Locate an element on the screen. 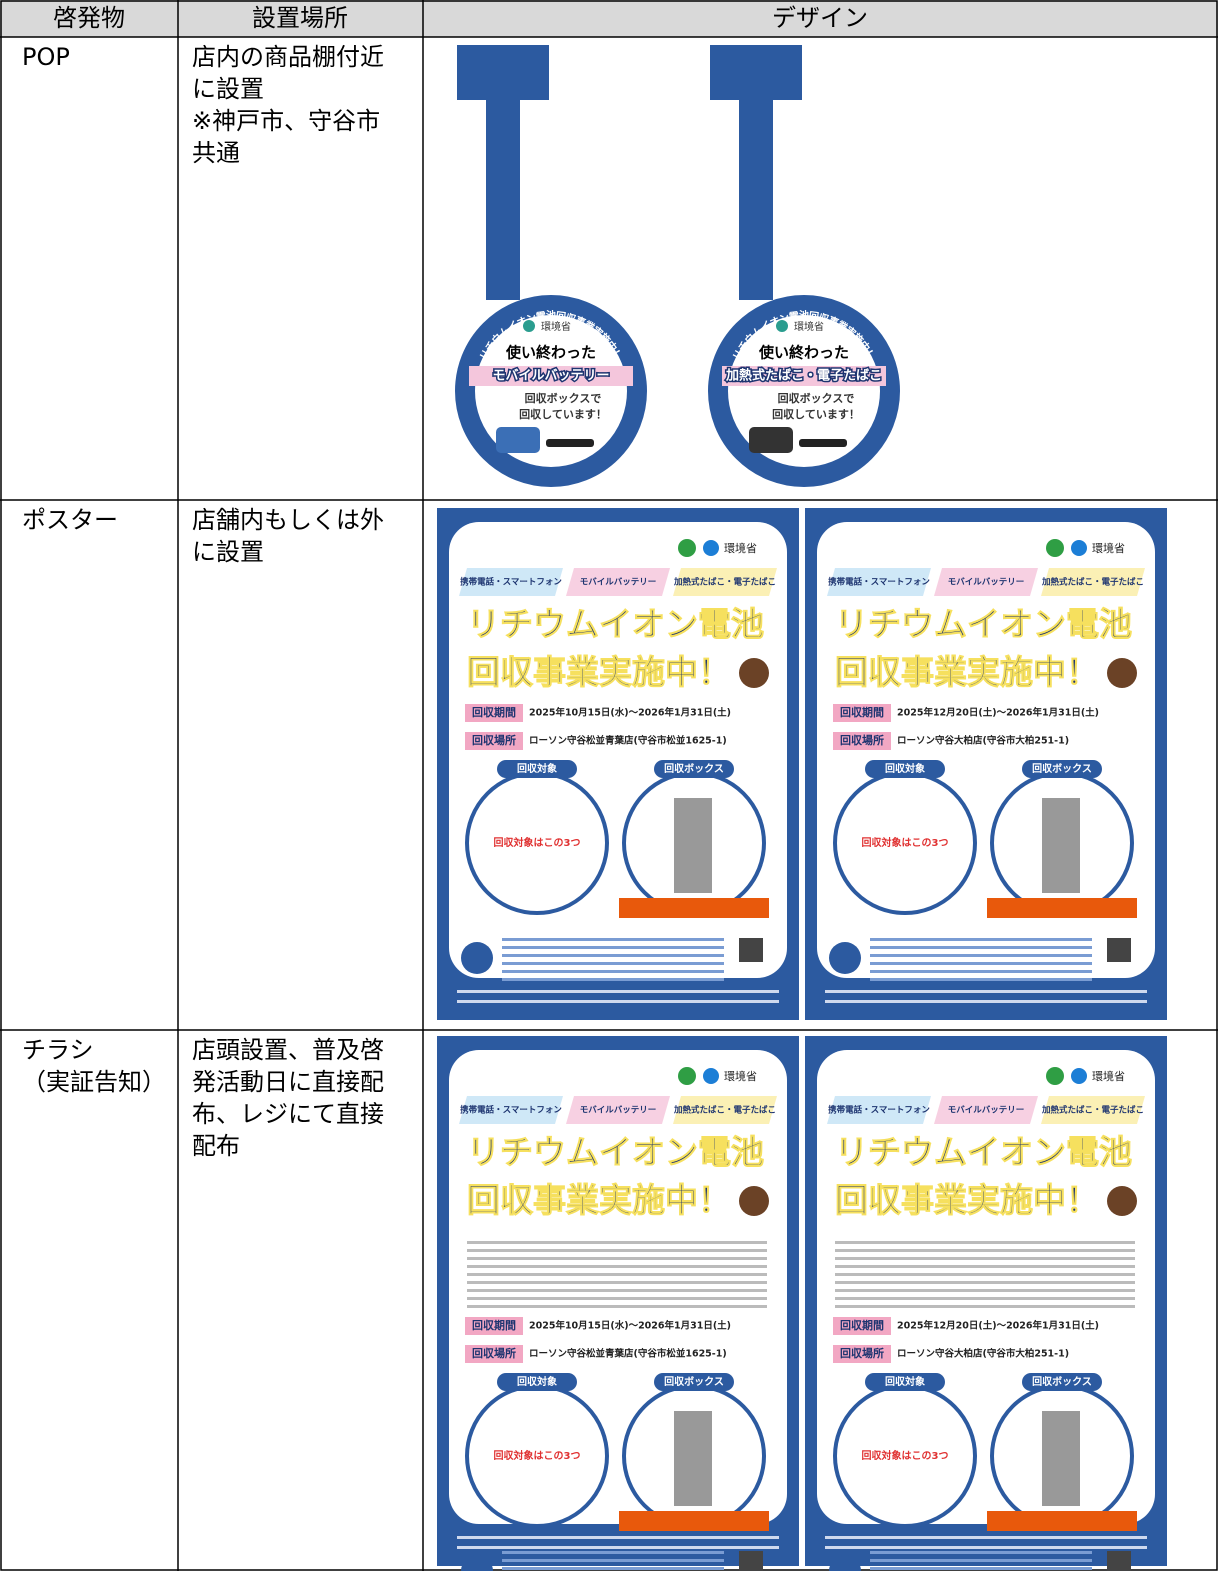  cell-text: に設置 is located at coordinates (228, 89).